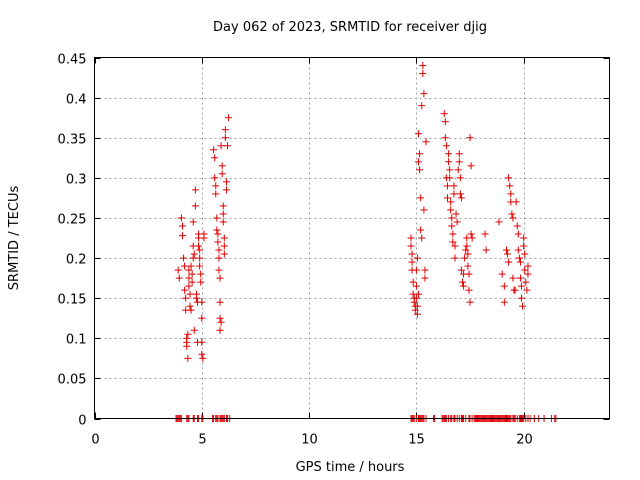 Image resolution: width=640 pixels, height=480 pixels. What do you see at coordinates (72, 140) in the screenshot?
I see `y-tick-label: 0.35` at bounding box center [72, 140].